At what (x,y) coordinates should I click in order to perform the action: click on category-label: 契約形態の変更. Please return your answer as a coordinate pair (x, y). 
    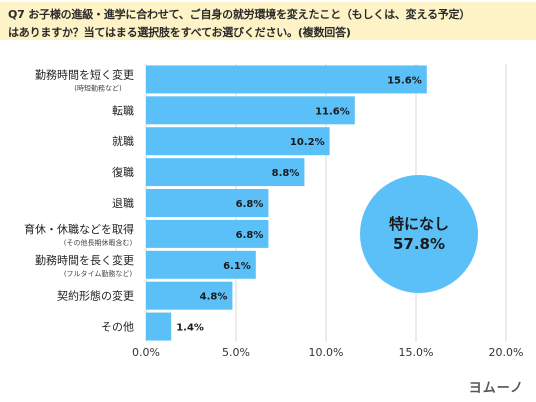
    Looking at the image, I should click on (95, 296).